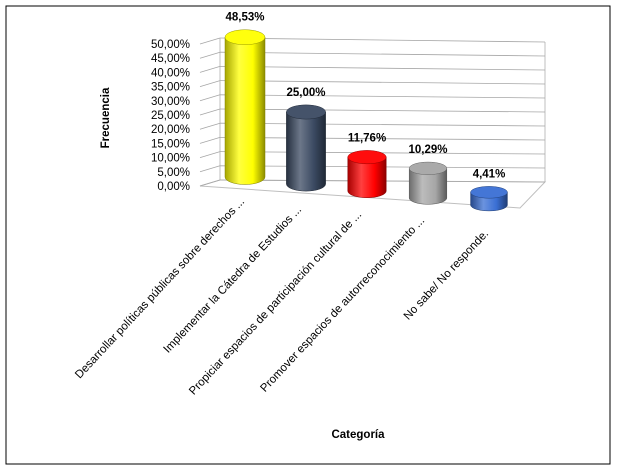 This screenshot has width=622, height=476. I want to click on y-tick-label: 30,00%, so click(170, 102).